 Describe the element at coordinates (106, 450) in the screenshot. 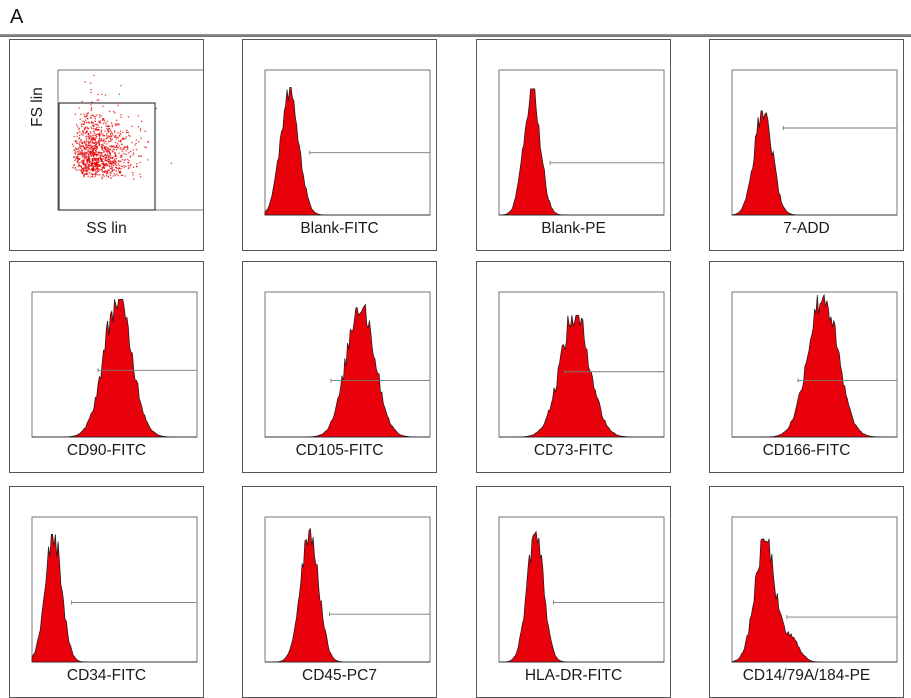

I see `histogram-label: CD90-FITC` at that location.